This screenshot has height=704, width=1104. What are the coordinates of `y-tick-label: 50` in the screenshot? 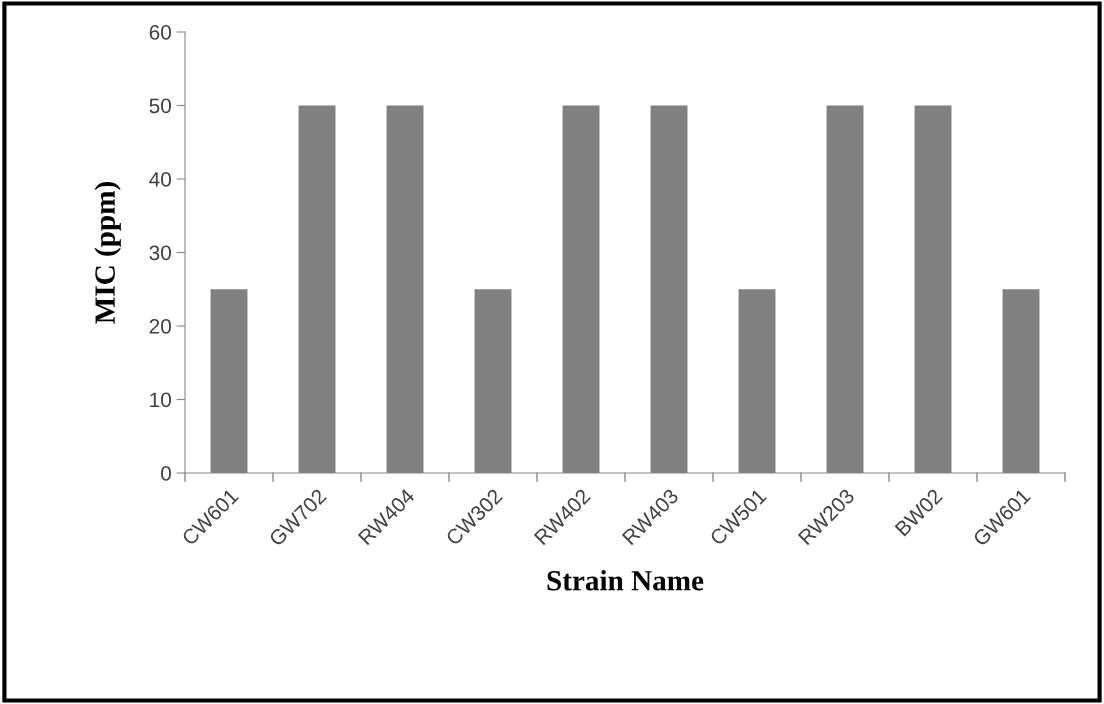 It's located at (160, 106).